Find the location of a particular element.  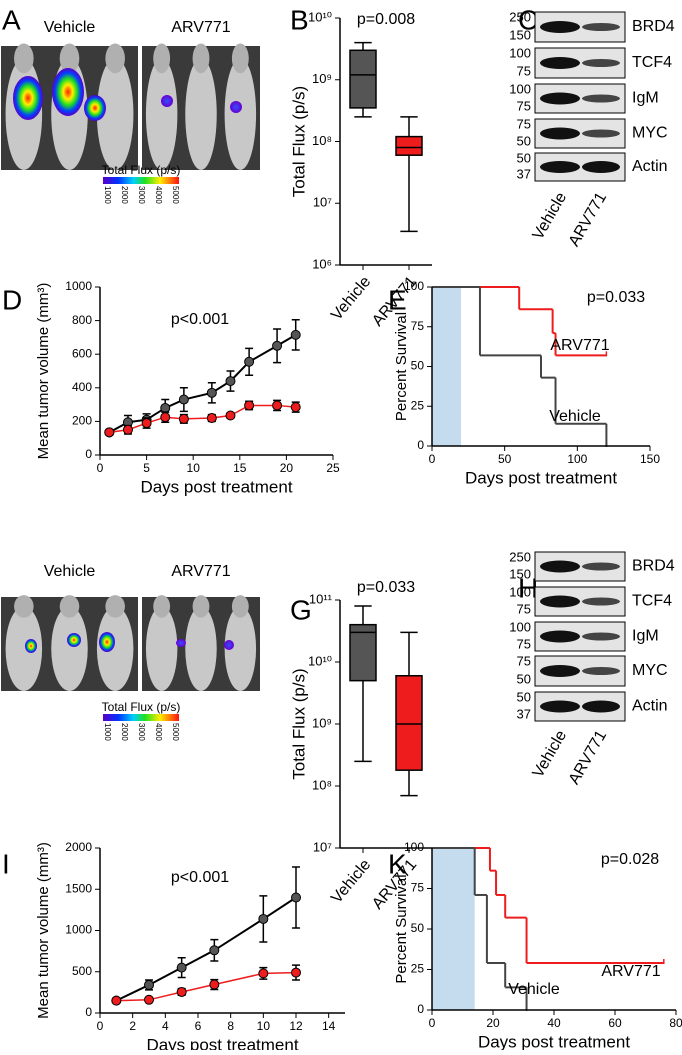

y-tick-label: 10⁷ is located at coordinates (322, 202).